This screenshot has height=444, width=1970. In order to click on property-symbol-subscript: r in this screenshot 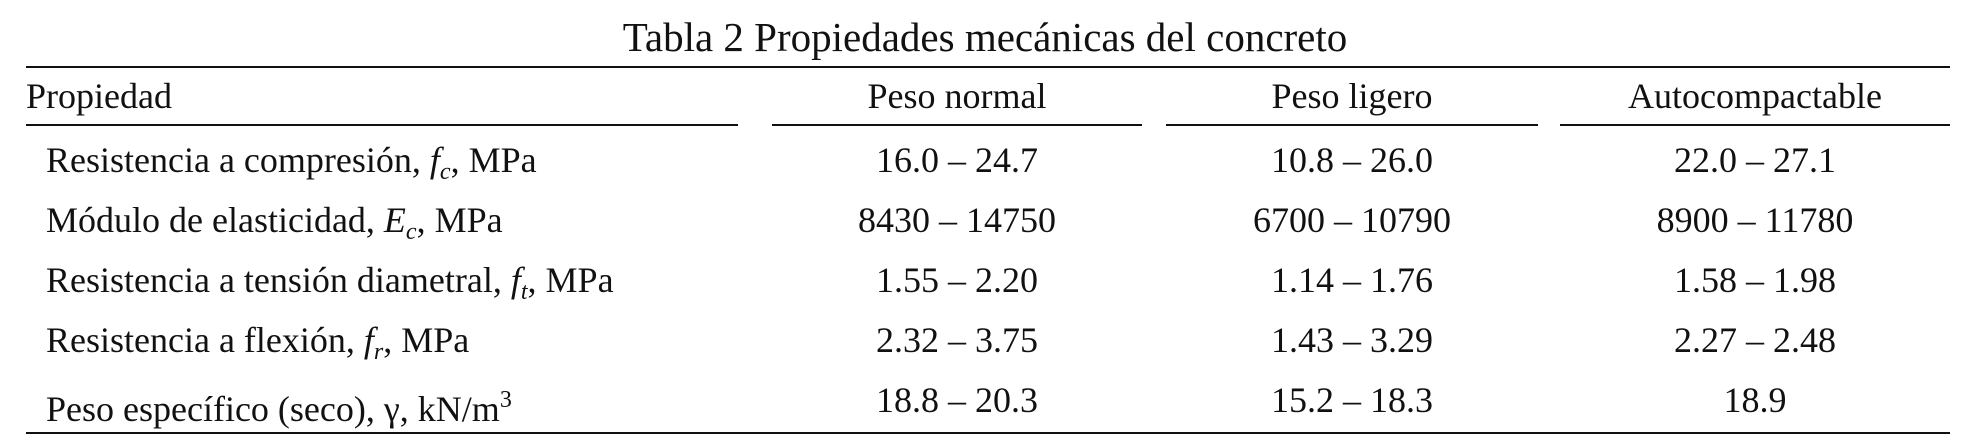, I will do `click(378, 352)`.